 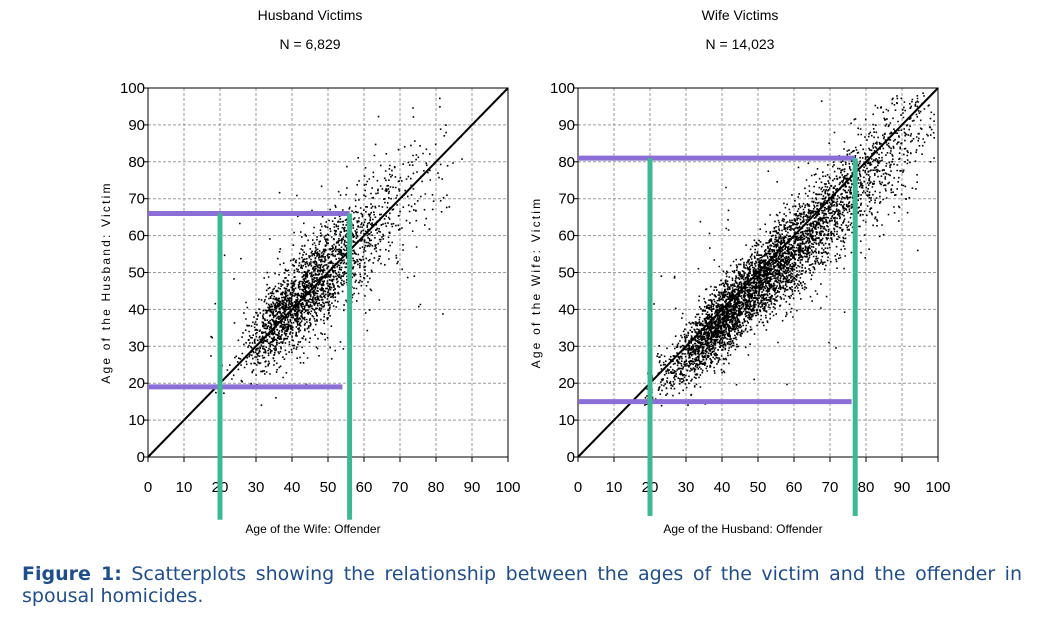 What do you see at coordinates (536, 283) in the screenshot?
I see `y-axis-label: Age of the Wife: Victim` at bounding box center [536, 283].